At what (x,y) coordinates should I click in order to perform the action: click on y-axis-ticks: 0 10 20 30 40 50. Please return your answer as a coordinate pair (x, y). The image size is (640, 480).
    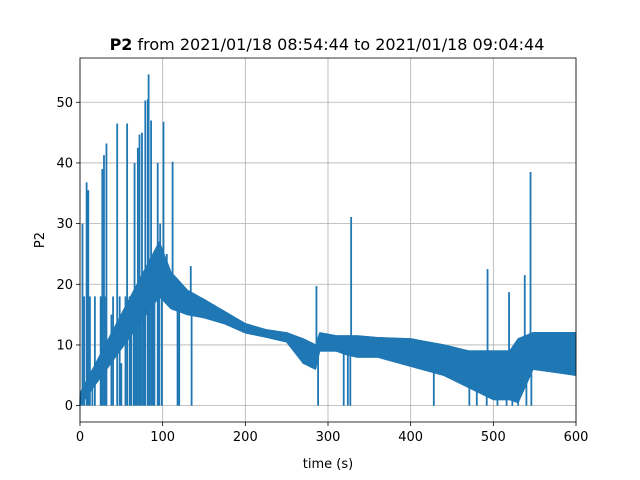
    Looking at the image, I should click on (68, 255).